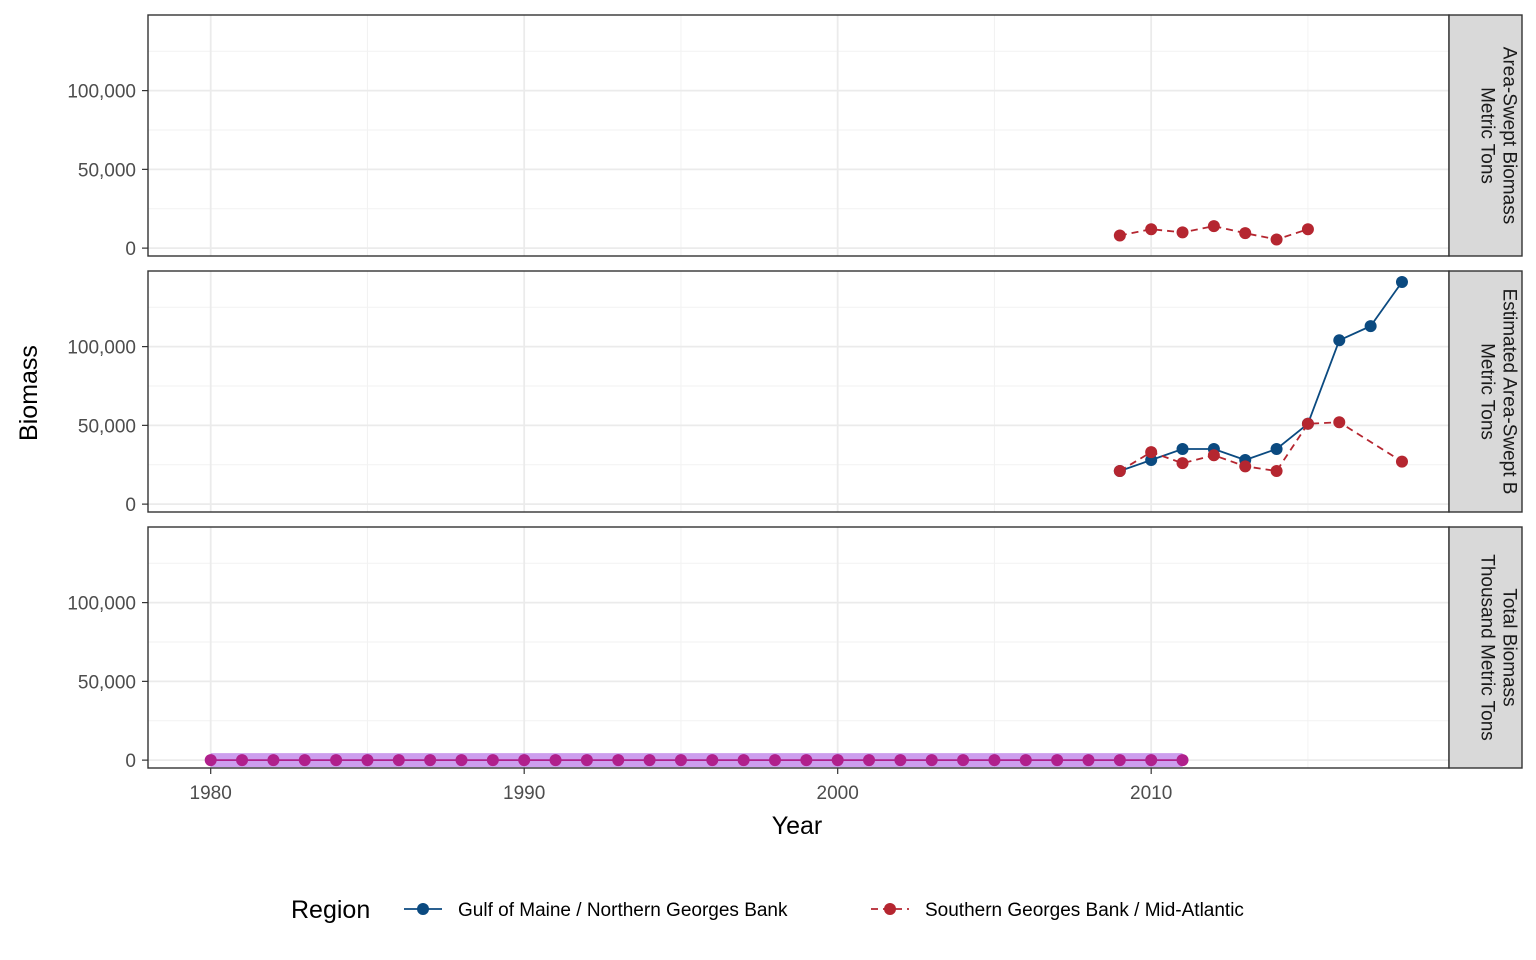 The height and width of the screenshot is (960, 1536). Describe the element at coordinates (1084, 910) in the screenshot. I see `legend-label: Southern Georges Bank / Mid-Atlantic` at that location.